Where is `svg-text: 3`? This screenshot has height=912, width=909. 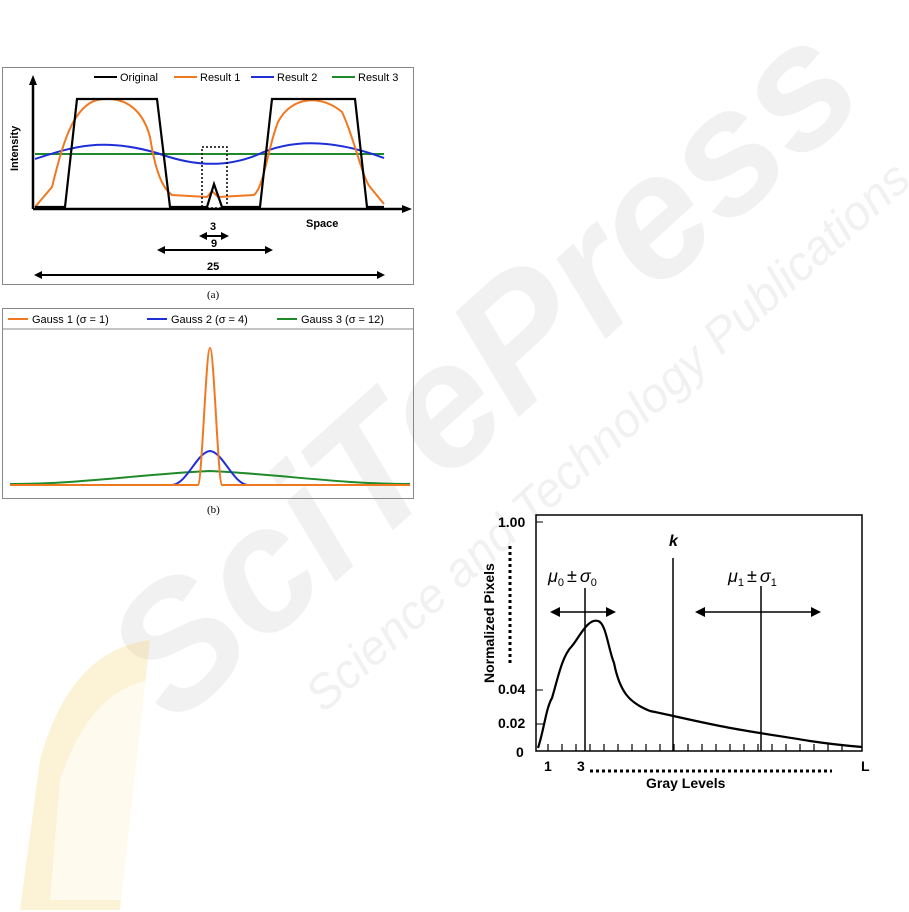 svg-text: 3 is located at coordinates (213, 227).